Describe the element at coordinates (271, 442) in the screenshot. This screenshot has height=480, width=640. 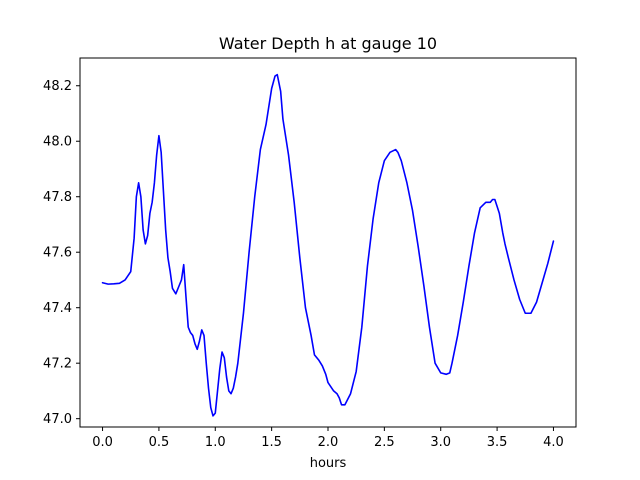
I see `x-tick-label: 1.5` at that location.